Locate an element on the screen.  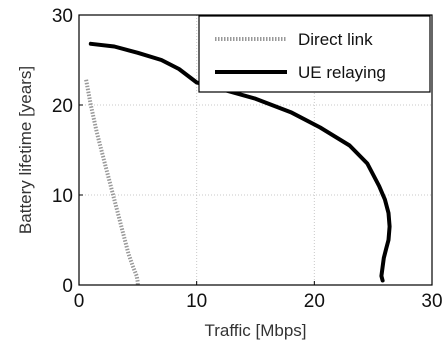
y-tick-label-10: 10 is located at coordinates (62, 196).